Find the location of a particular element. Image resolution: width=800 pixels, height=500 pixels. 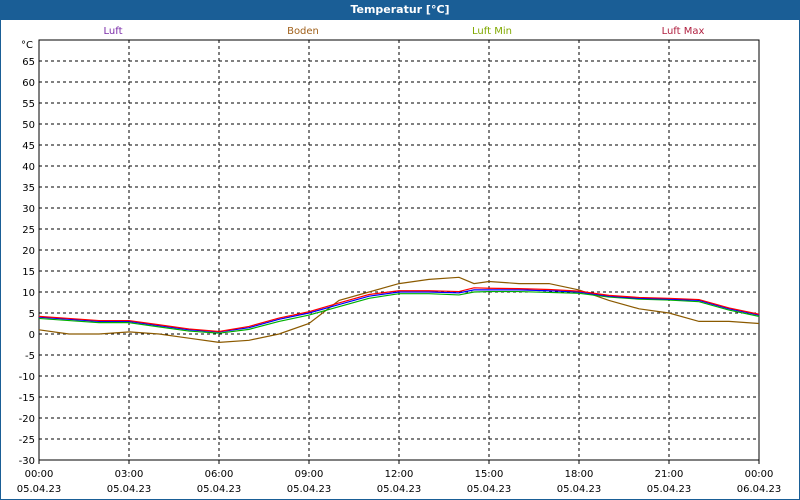

legend-luft: Luft is located at coordinates (113, 31).